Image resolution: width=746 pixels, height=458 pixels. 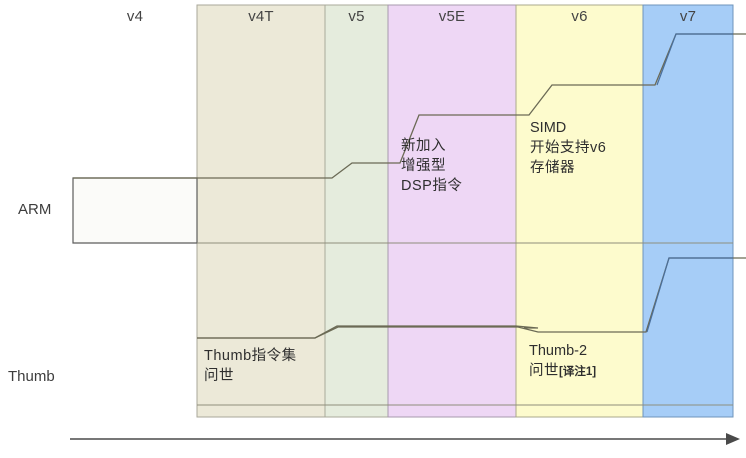 I want to click on row-label-thumb-text: Thumb, so click(x=31, y=376).